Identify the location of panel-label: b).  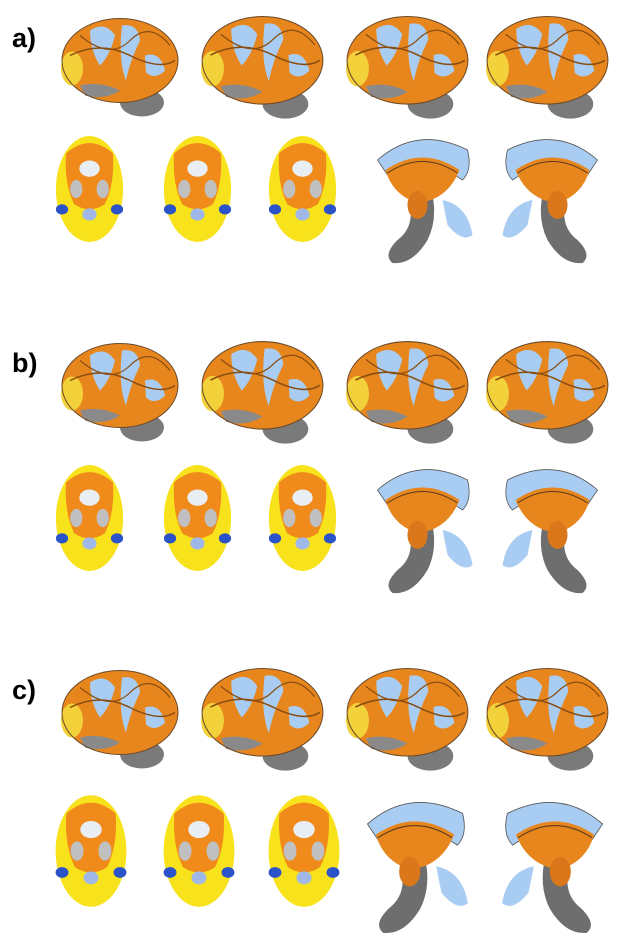
(24, 363).